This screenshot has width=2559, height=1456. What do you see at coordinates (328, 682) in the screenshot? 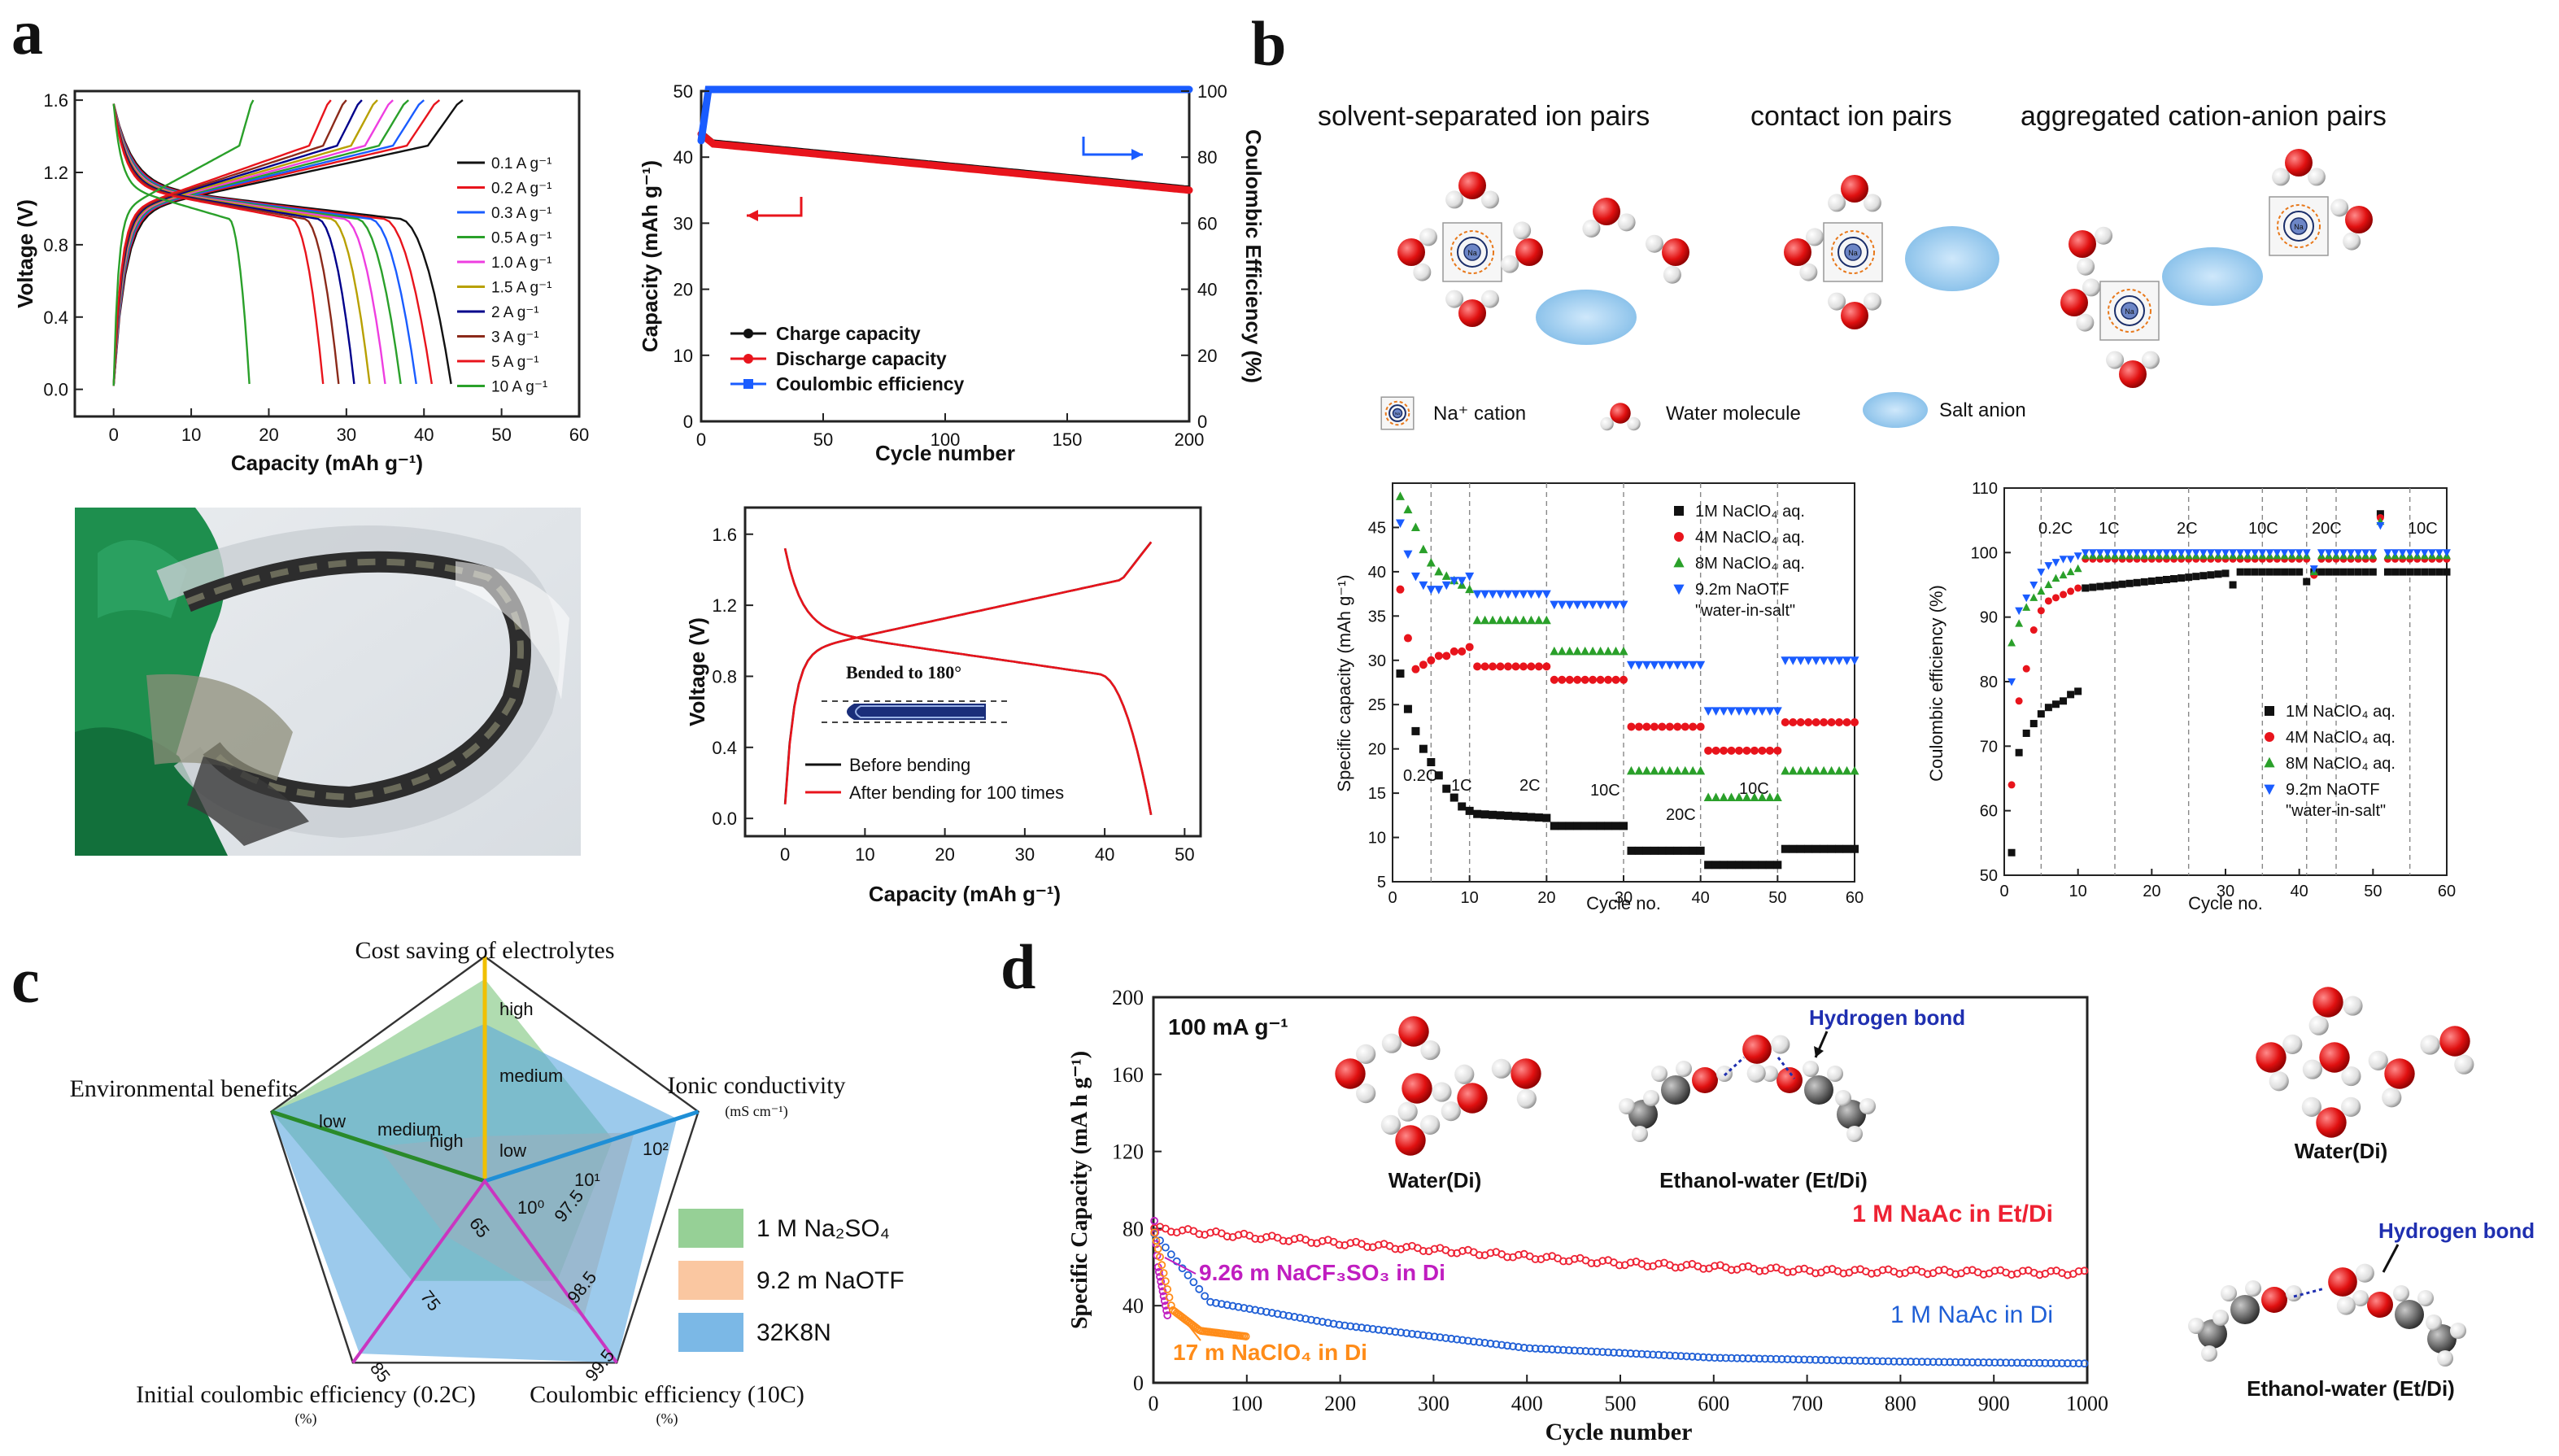
I see `photo-flexible-cell` at bounding box center [328, 682].